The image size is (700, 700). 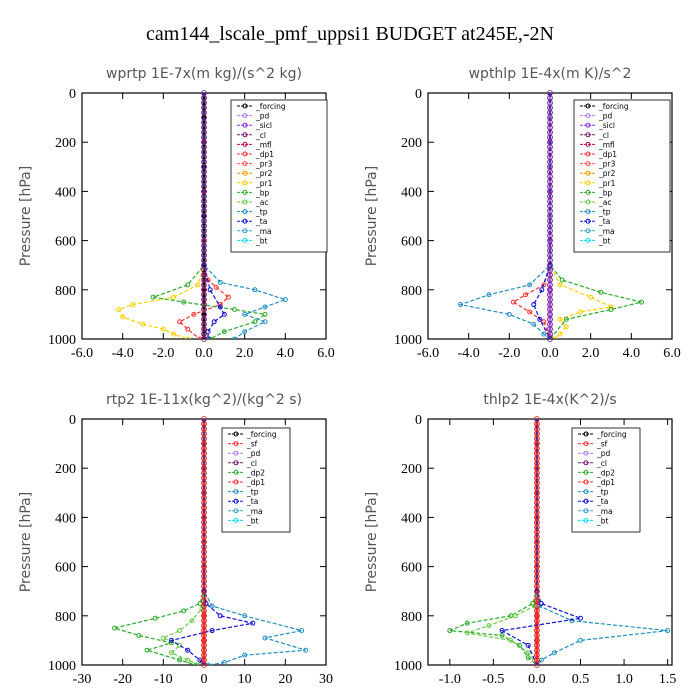 What do you see at coordinates (602, 520) in the screenshot?
I see `legend-entry: _bt` at bounding box center [602, 520].